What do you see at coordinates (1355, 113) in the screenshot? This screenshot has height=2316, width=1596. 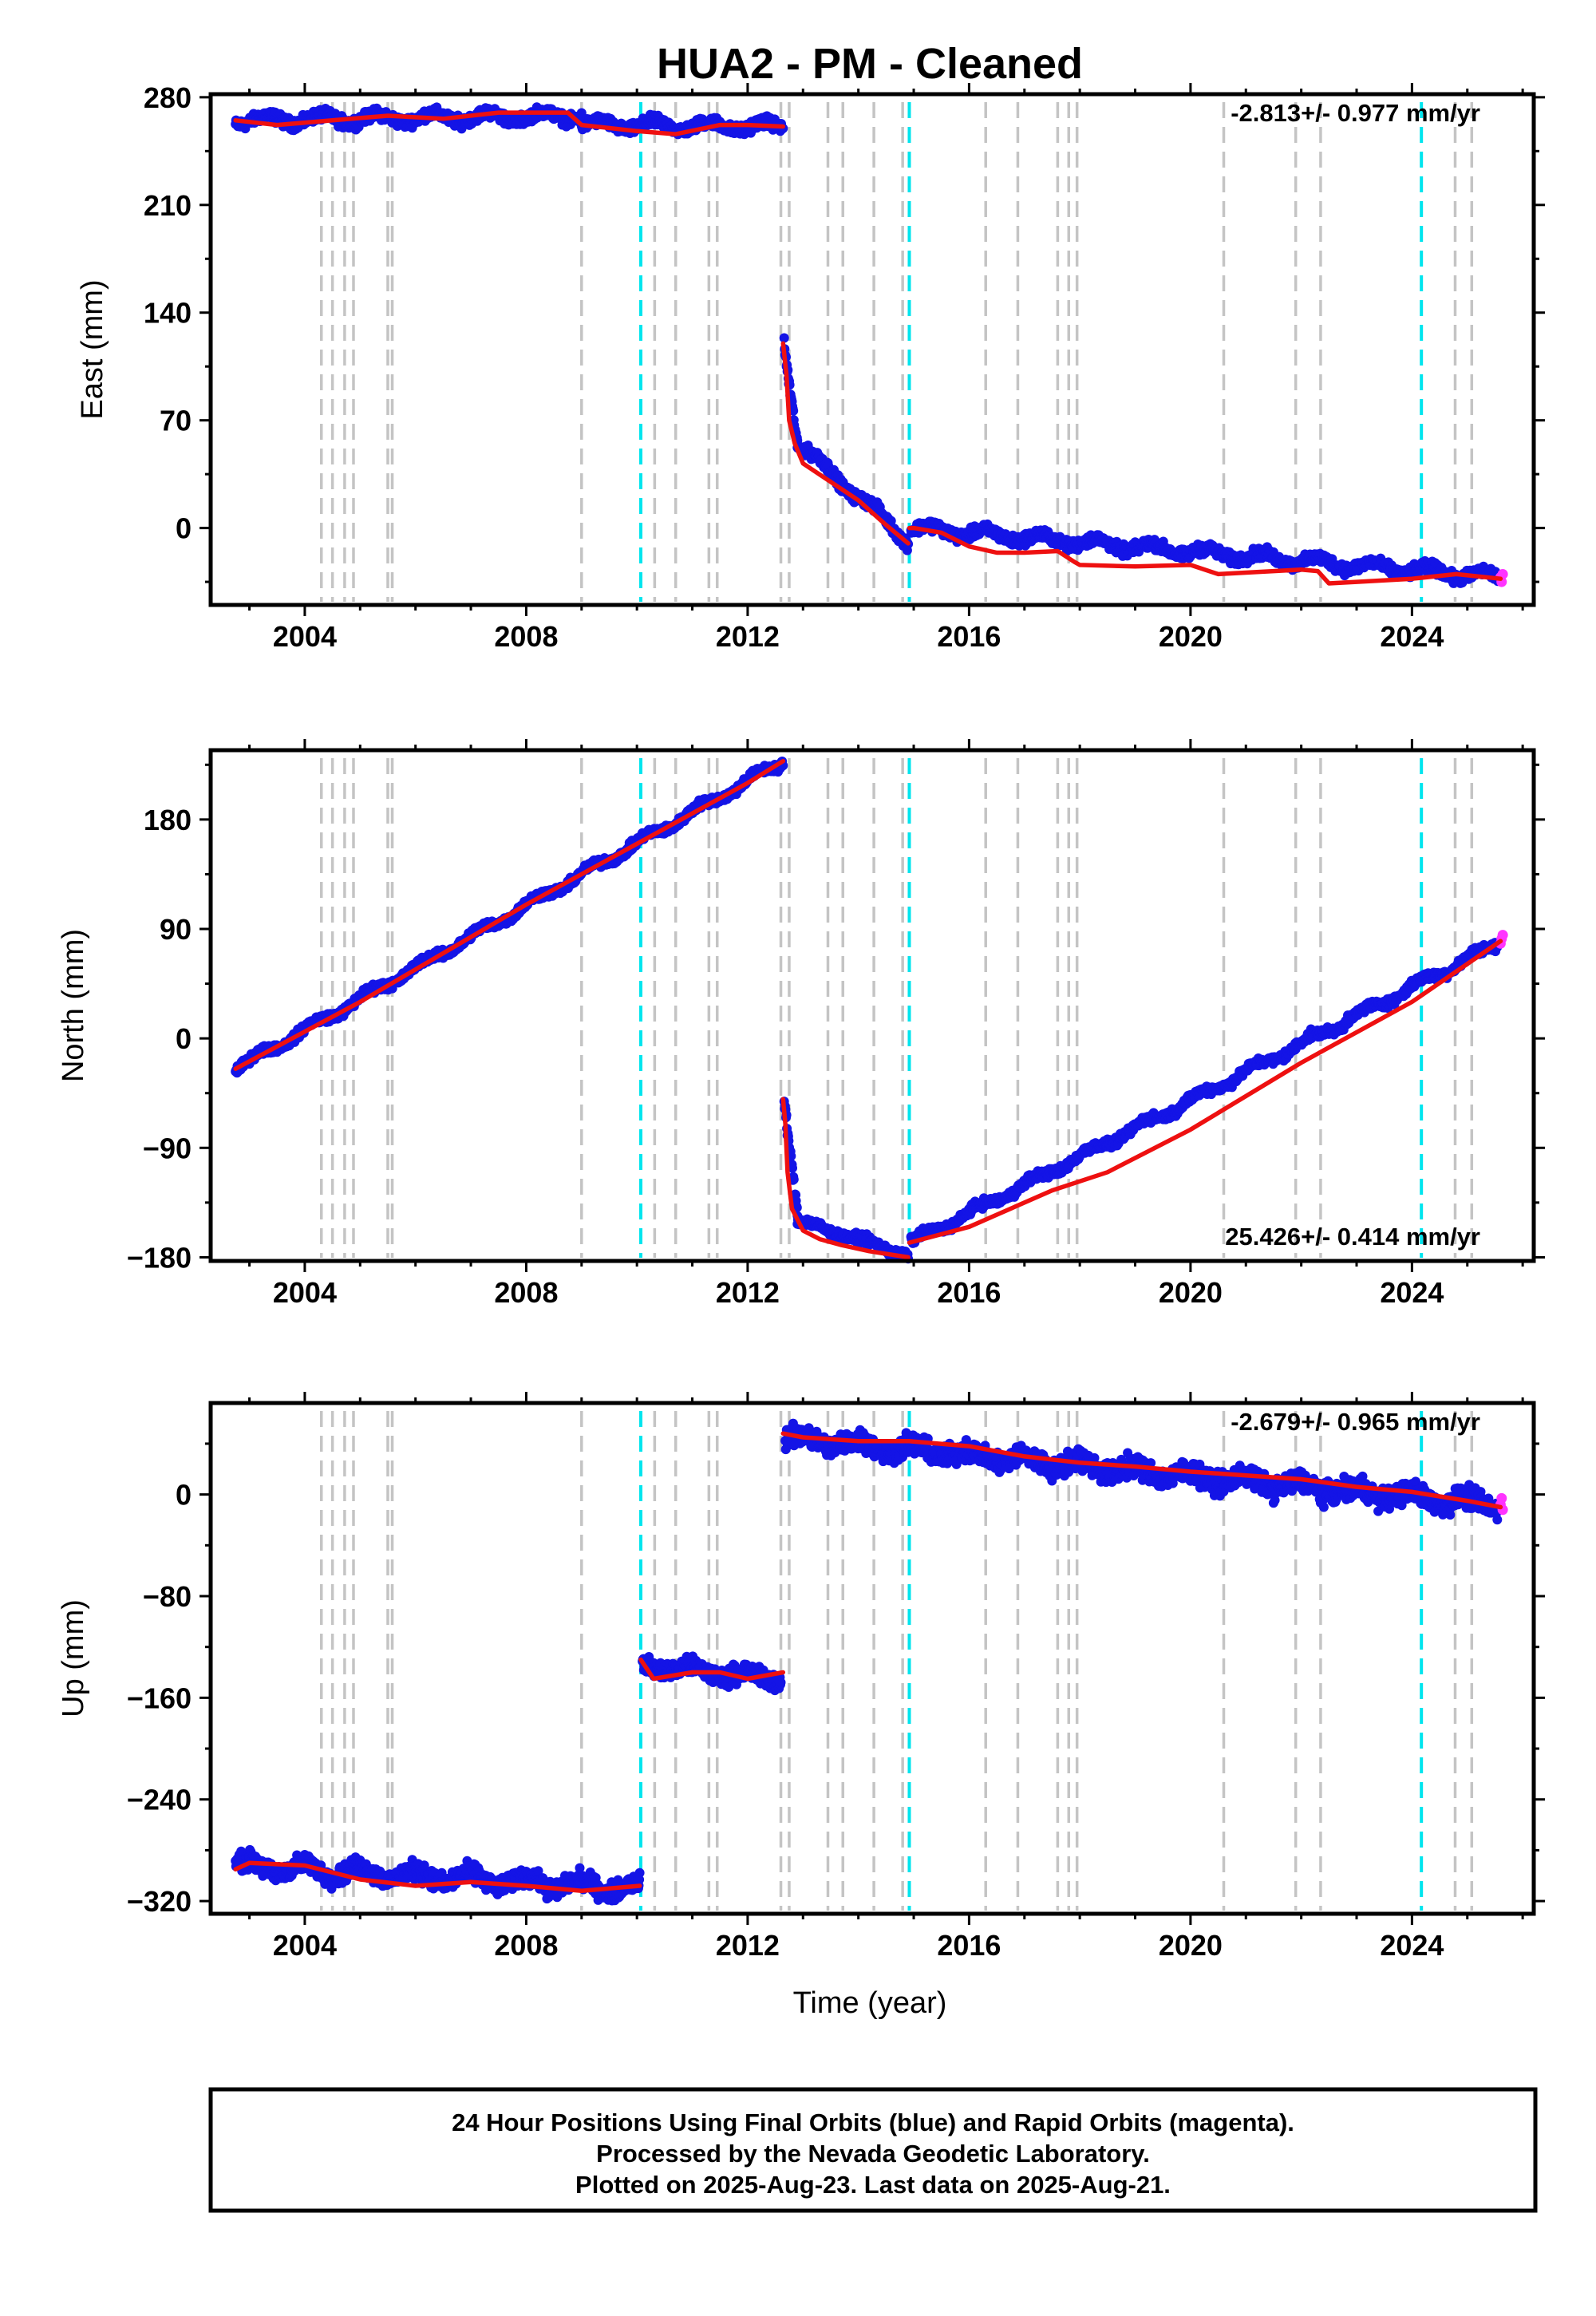 I see `velocity-rate-label: -2.813+/- 0.977 mm/yr` at bounding box center [1355, 113].